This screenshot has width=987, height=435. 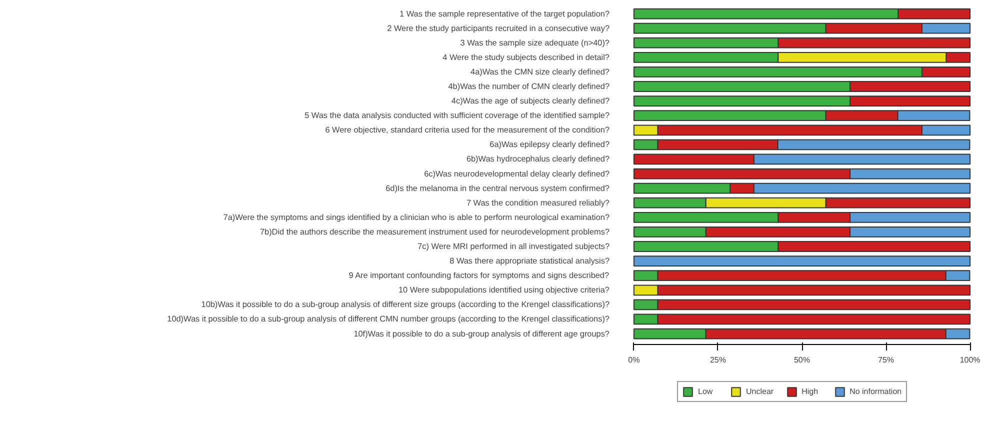 I want to click on y-tick-label: 1 Was the sample representative of the target population?, so click(x=505, y=13).